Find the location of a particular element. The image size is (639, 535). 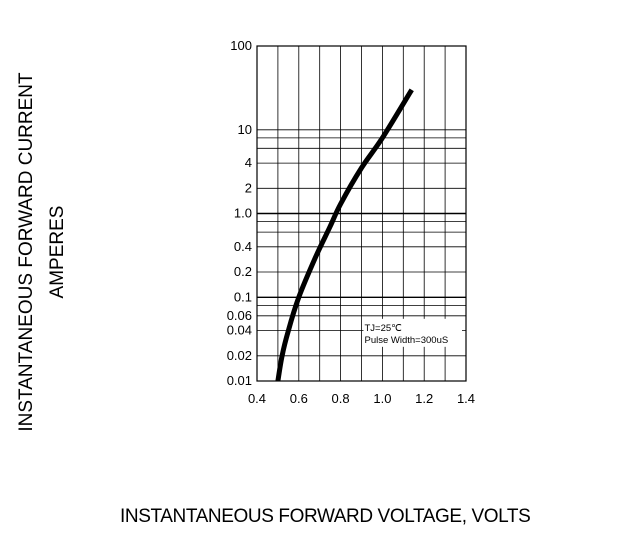

x-tick-label: 0.4 is located at coordinates (257, 398).